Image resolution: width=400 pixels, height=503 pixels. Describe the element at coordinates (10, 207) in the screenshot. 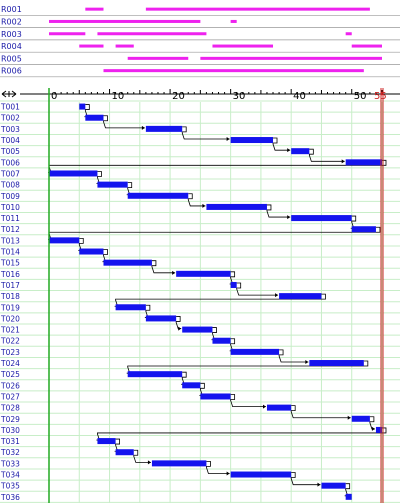

I see `task-label: T010` at that location.